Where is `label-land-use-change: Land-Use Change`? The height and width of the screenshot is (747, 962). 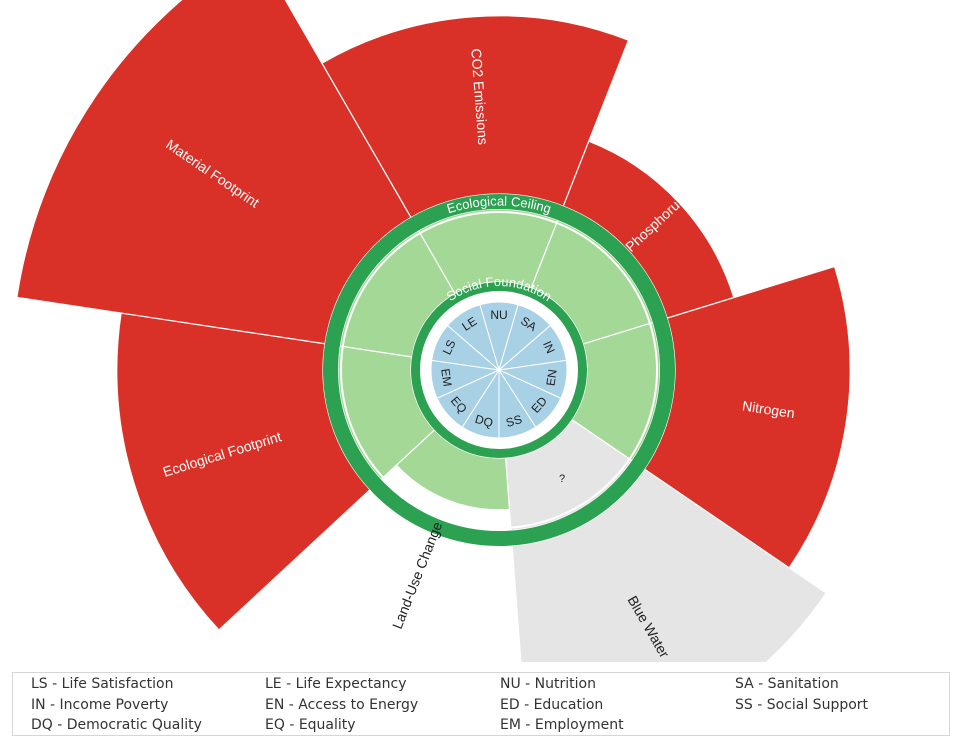
label-land-use-change: Land-Use Change is located at coordinates (417, 575).